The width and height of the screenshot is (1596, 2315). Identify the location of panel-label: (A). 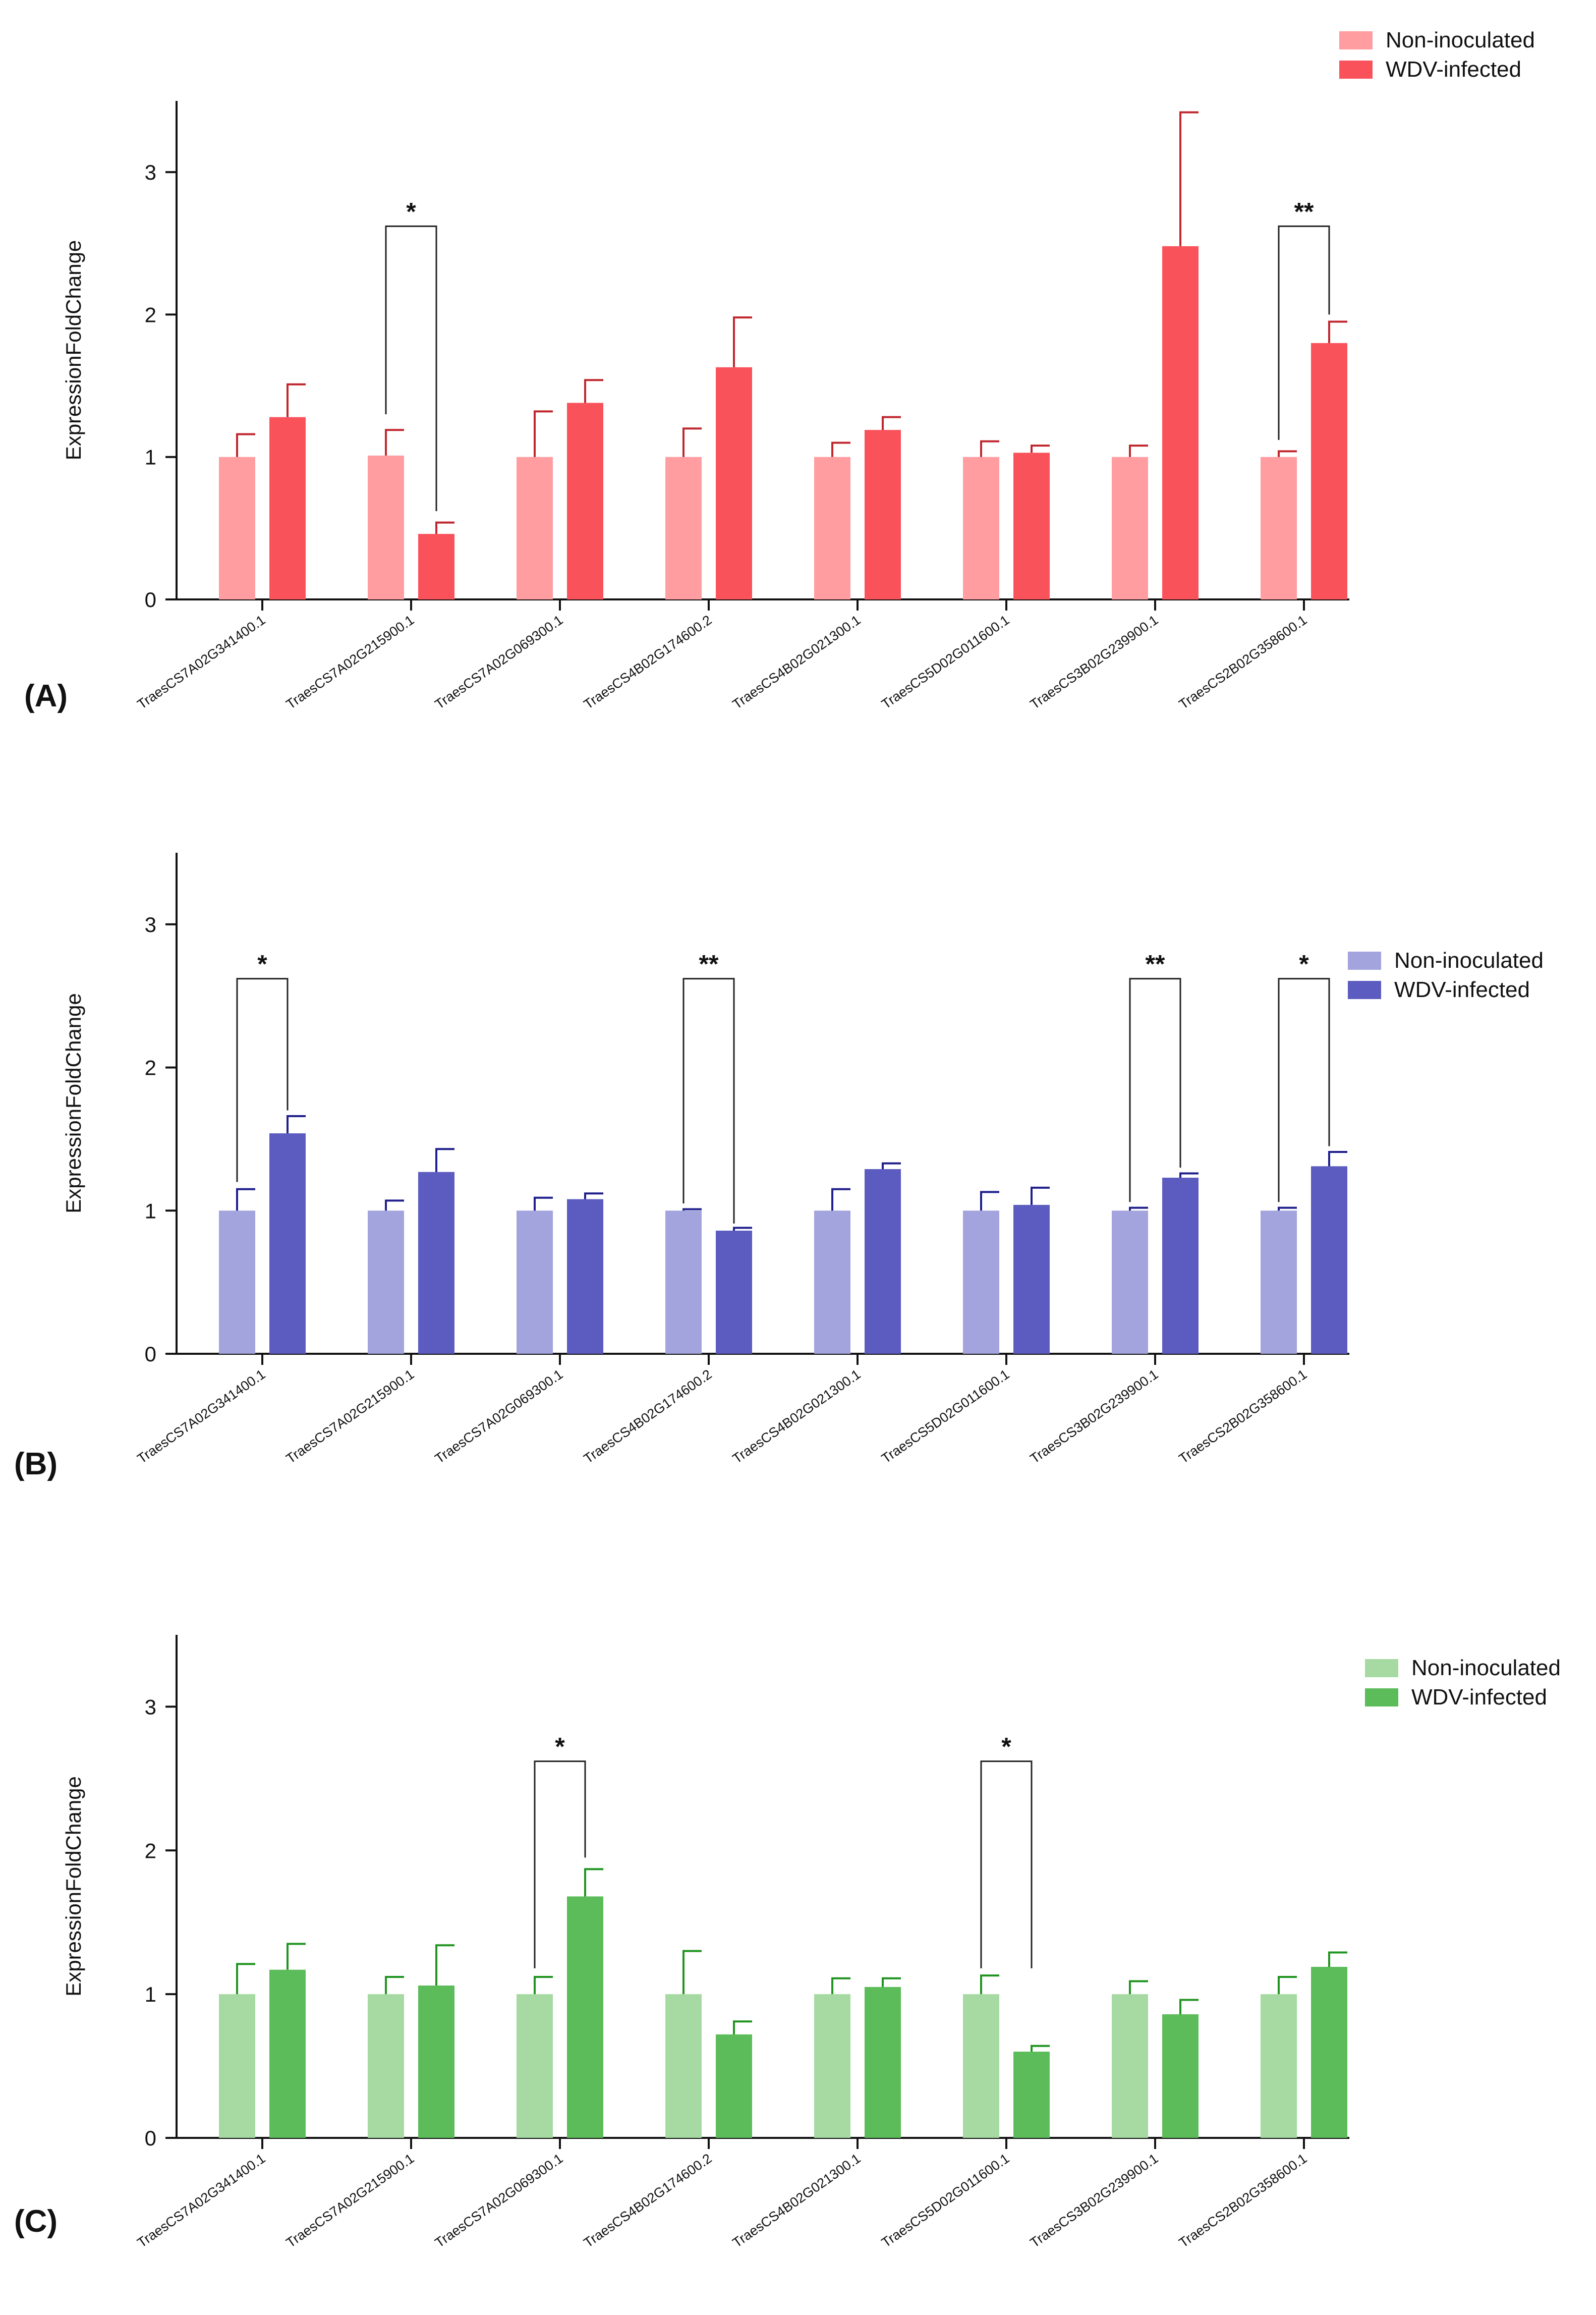
(46, 696).